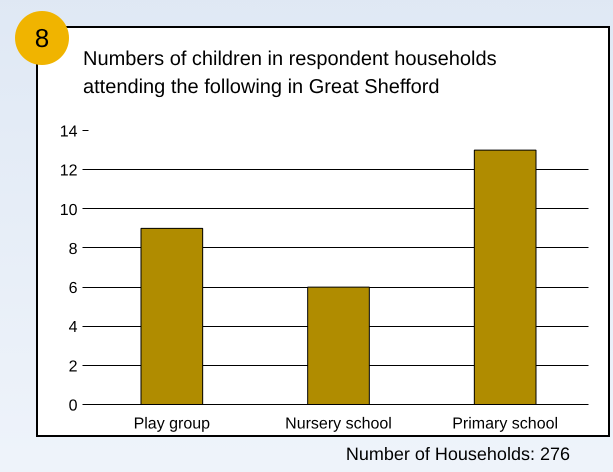 The height and width of the screenshot is (472, 613). Describe the element at coordinates (73, 327) in the screenshot. I see `y-tick-label: 4` at that location.